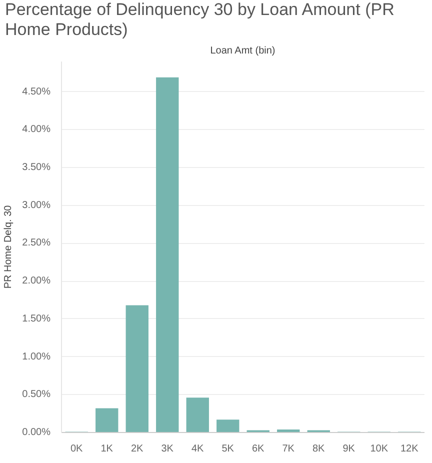  Describe the element at coordinates (243, 51) in the screenshot. I see `x-axis-title: Loan Amt (bin)` at that location.